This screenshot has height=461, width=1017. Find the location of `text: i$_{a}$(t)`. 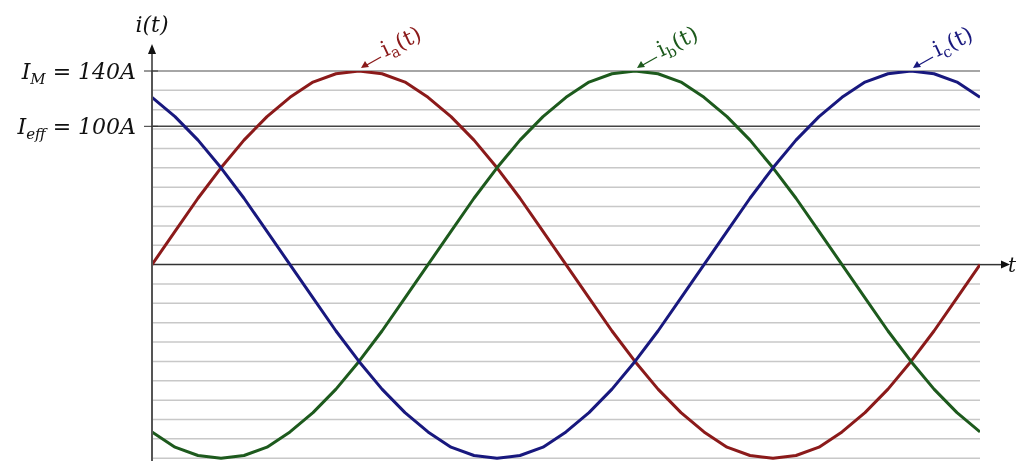

text: i$_{a}$(t) is located at coordinates (401, 41).